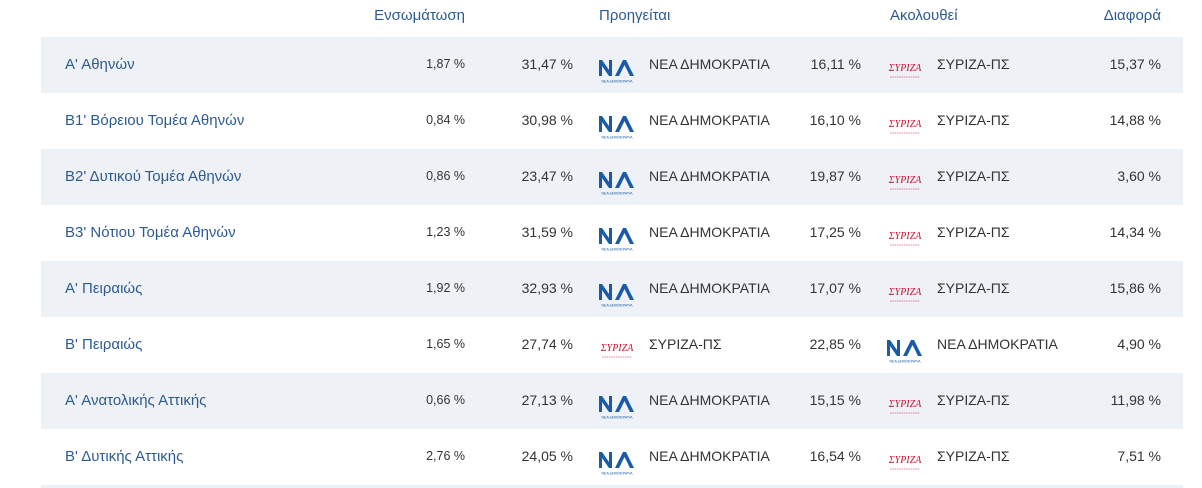 This screenshot has height=488, width=1202. What do you see at coordinates (445, 176) in the screenshot?
I see `turnout-value: 0,86 %` at bounding box center [445, 176].